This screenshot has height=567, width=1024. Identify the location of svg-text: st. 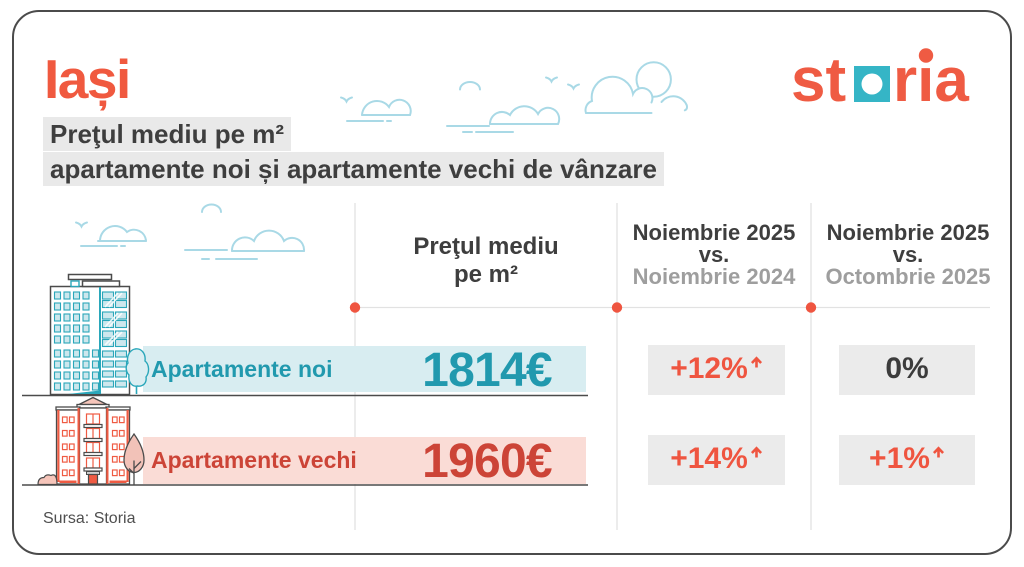
(818, 80).